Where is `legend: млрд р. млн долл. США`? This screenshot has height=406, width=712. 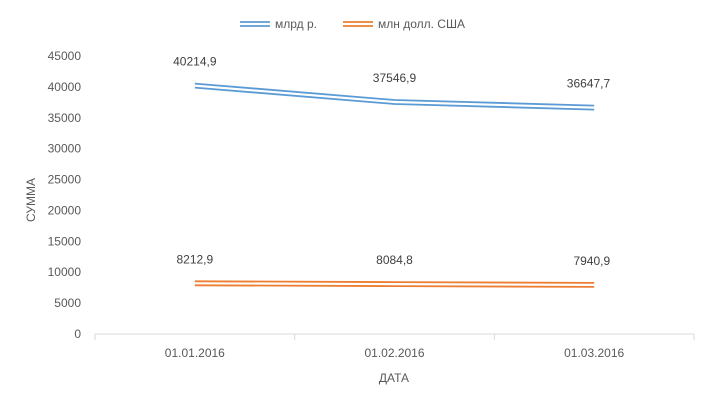
legend: млрд р. млн долл. США is located at coordinates (352, 24).